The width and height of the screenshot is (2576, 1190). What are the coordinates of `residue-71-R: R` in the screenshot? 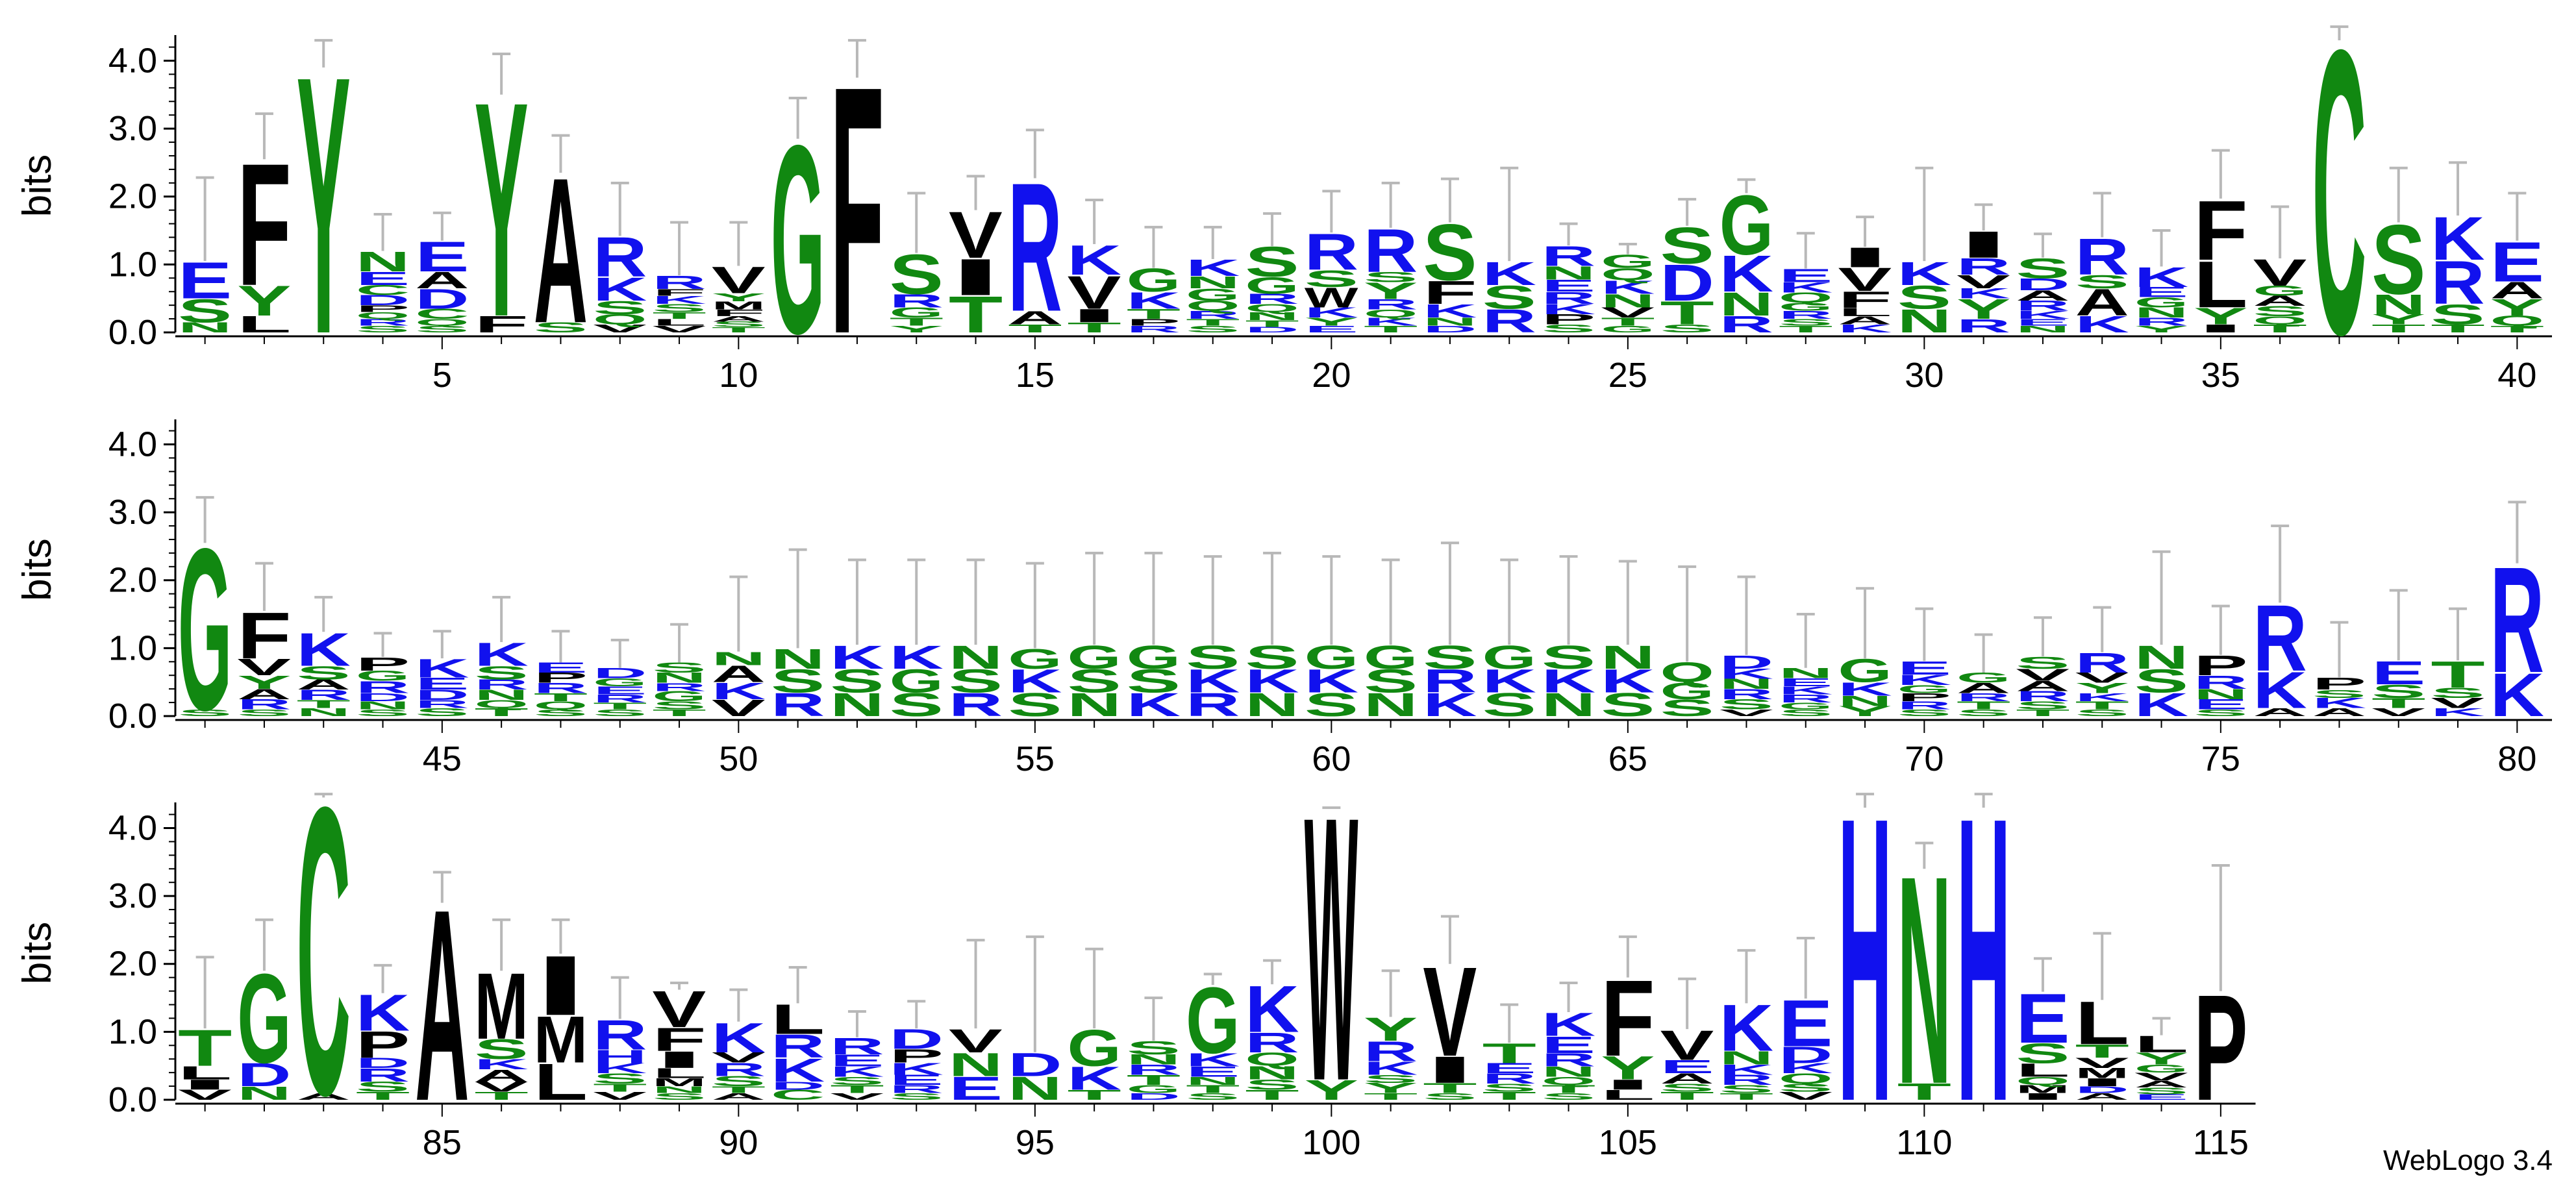 It's located at (1983, 697).